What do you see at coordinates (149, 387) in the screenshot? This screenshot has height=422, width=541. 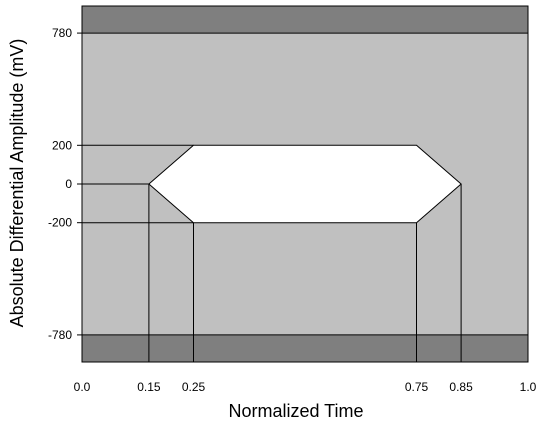 I see `x-tick-label: 0.15` at bounding box center [149, 387].